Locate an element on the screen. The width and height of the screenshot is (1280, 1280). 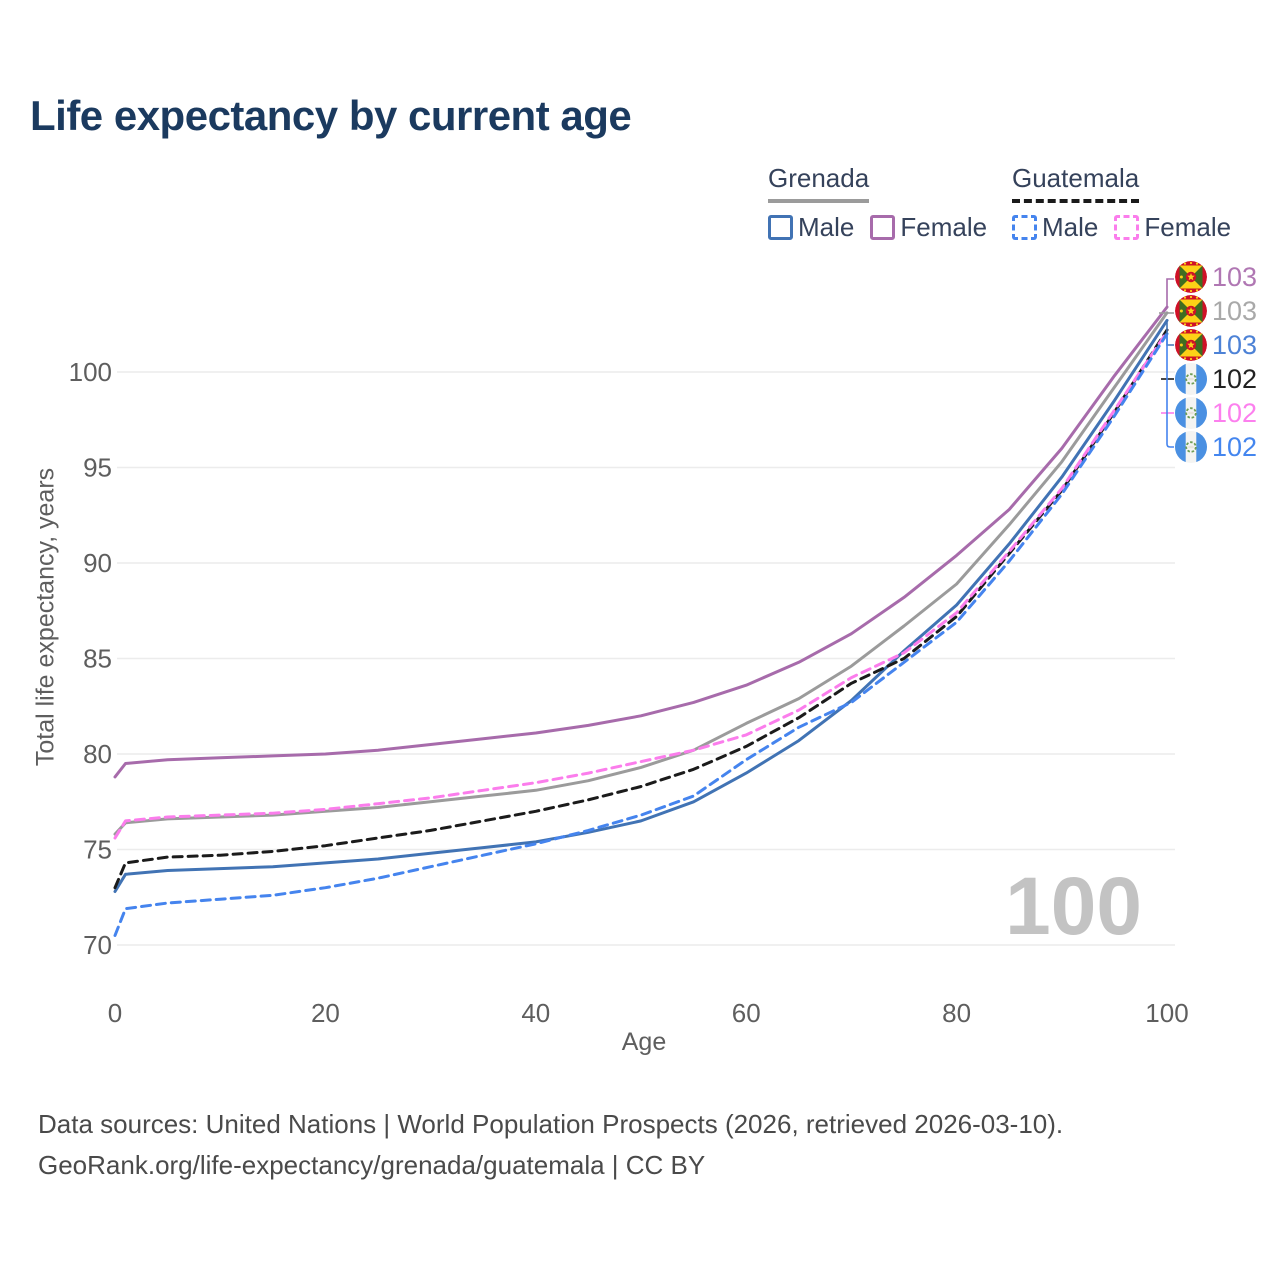
x-tick-label: 60 is located at coordinates (746, 1013).